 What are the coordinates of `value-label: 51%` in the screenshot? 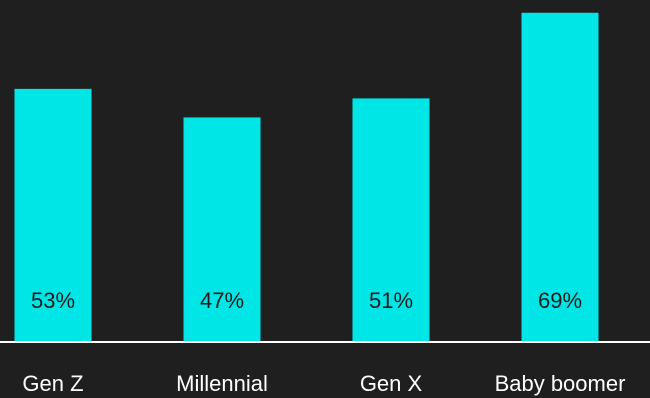 It's located at (391, 300).